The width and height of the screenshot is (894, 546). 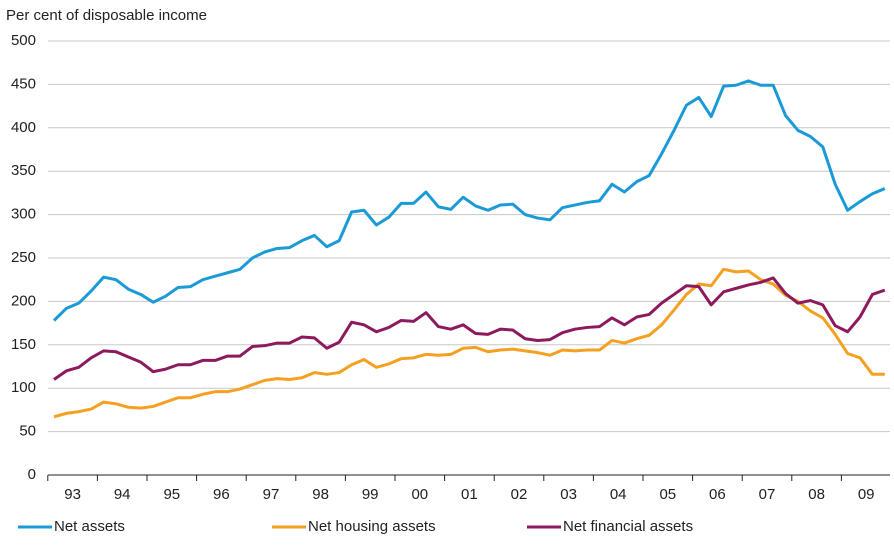 What do you see at coordinates (271, 494) in the screenshot?
I see `x-tick-label: 97` at bounding box center [271, 494].